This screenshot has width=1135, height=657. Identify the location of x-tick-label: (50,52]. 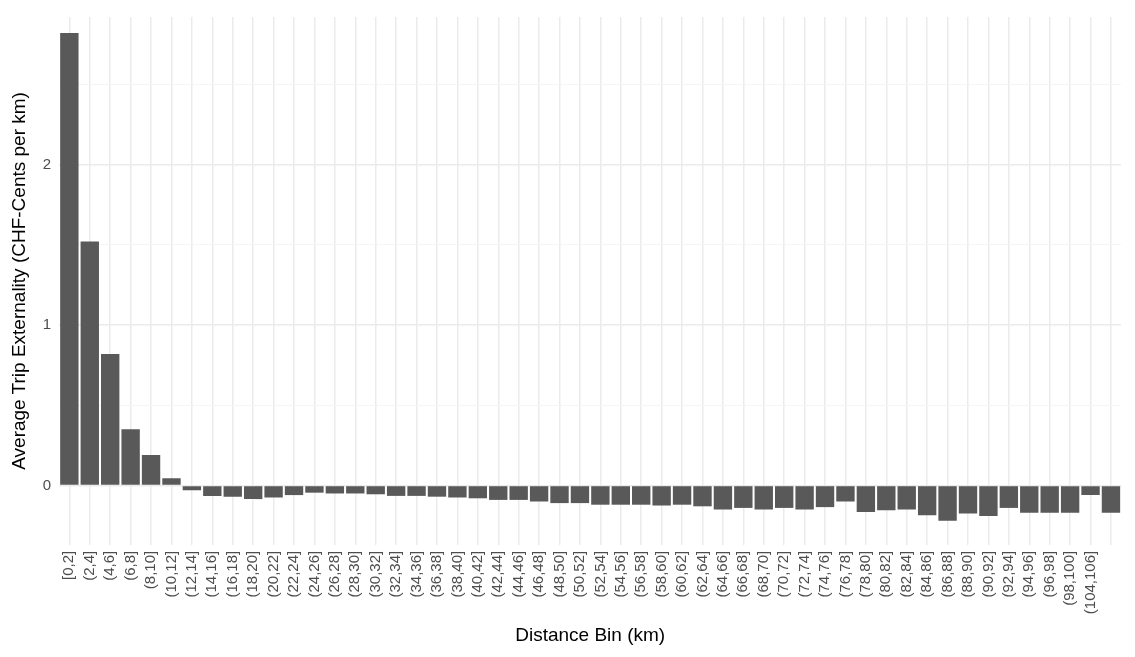
(579, 574).